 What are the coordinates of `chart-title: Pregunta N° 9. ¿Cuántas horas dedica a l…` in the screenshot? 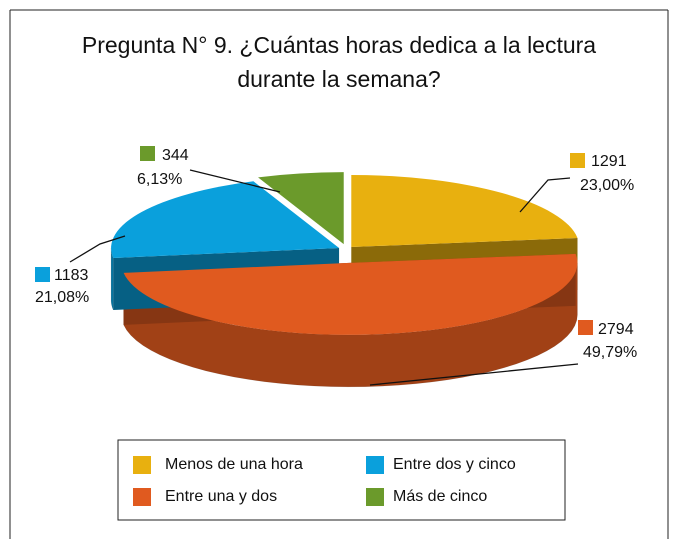 It's located at (339, 45).